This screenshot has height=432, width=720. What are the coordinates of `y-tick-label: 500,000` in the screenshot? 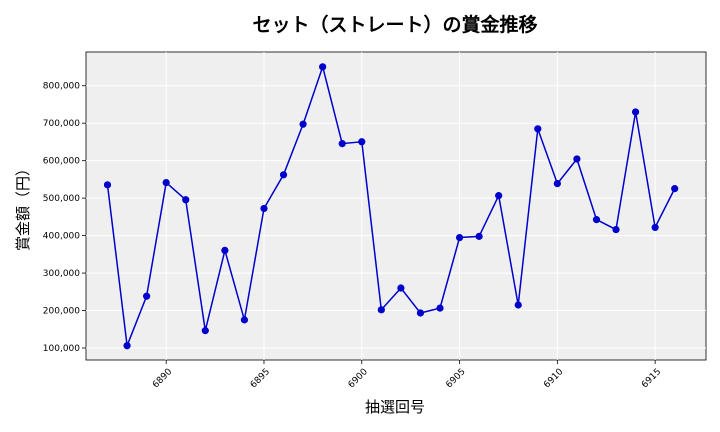 It's located at (61, 199).